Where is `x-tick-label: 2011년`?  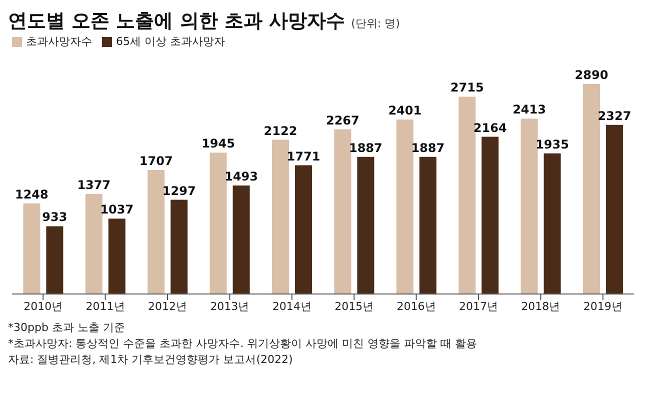
x-tick-label: 2011년 is located at coordinates (105, 306).